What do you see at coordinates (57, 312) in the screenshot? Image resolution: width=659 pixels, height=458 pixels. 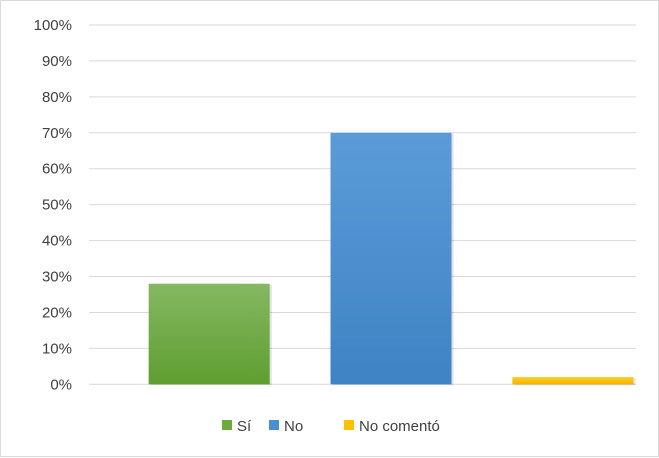 I see `y-tick-label: 20%` at bounding box center [57, 312].